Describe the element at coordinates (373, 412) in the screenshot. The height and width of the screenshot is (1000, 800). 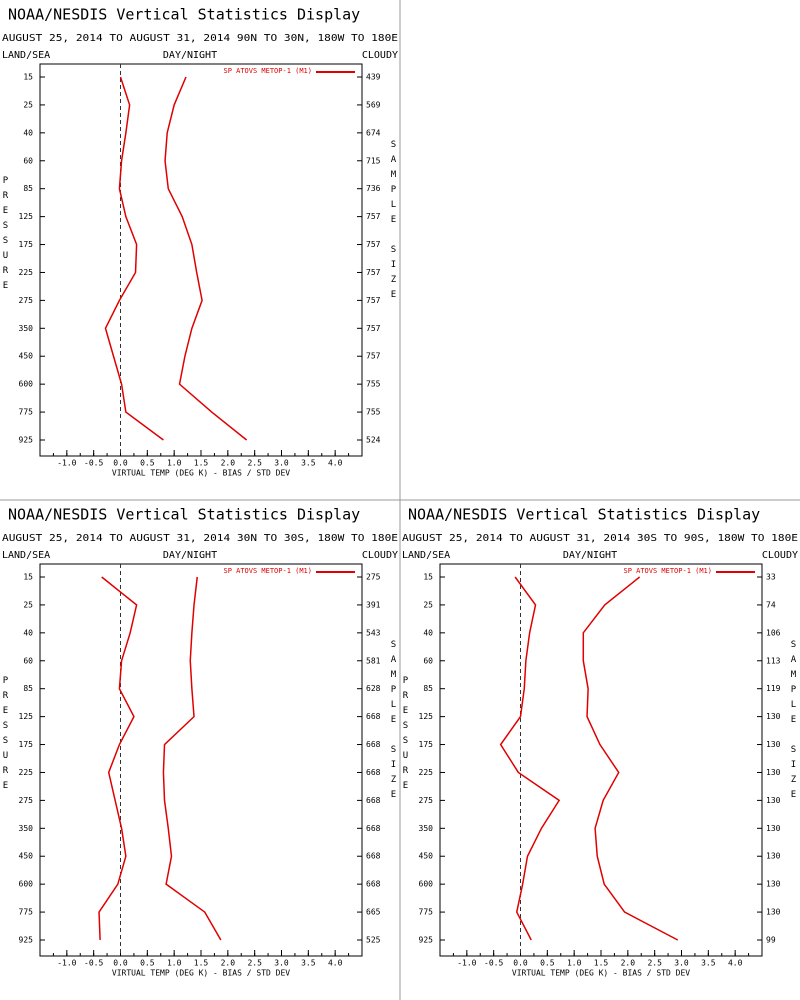
I see `sample-size: 755` at that location.